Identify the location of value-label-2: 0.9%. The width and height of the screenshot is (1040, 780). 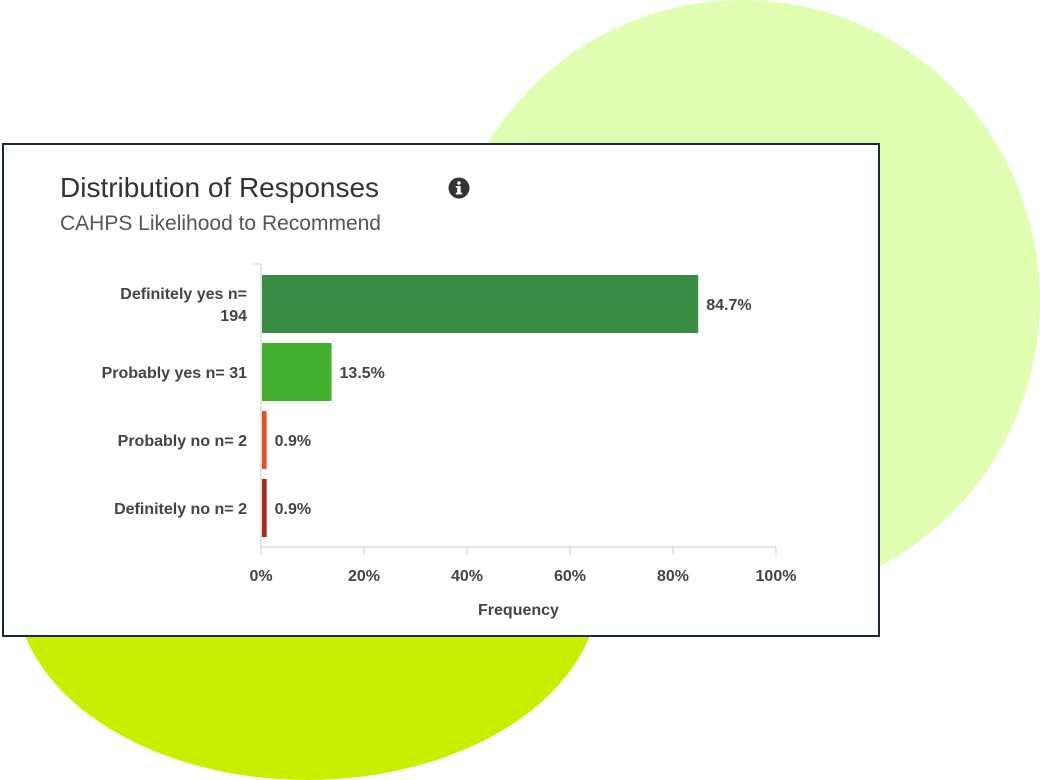
(293, 441).